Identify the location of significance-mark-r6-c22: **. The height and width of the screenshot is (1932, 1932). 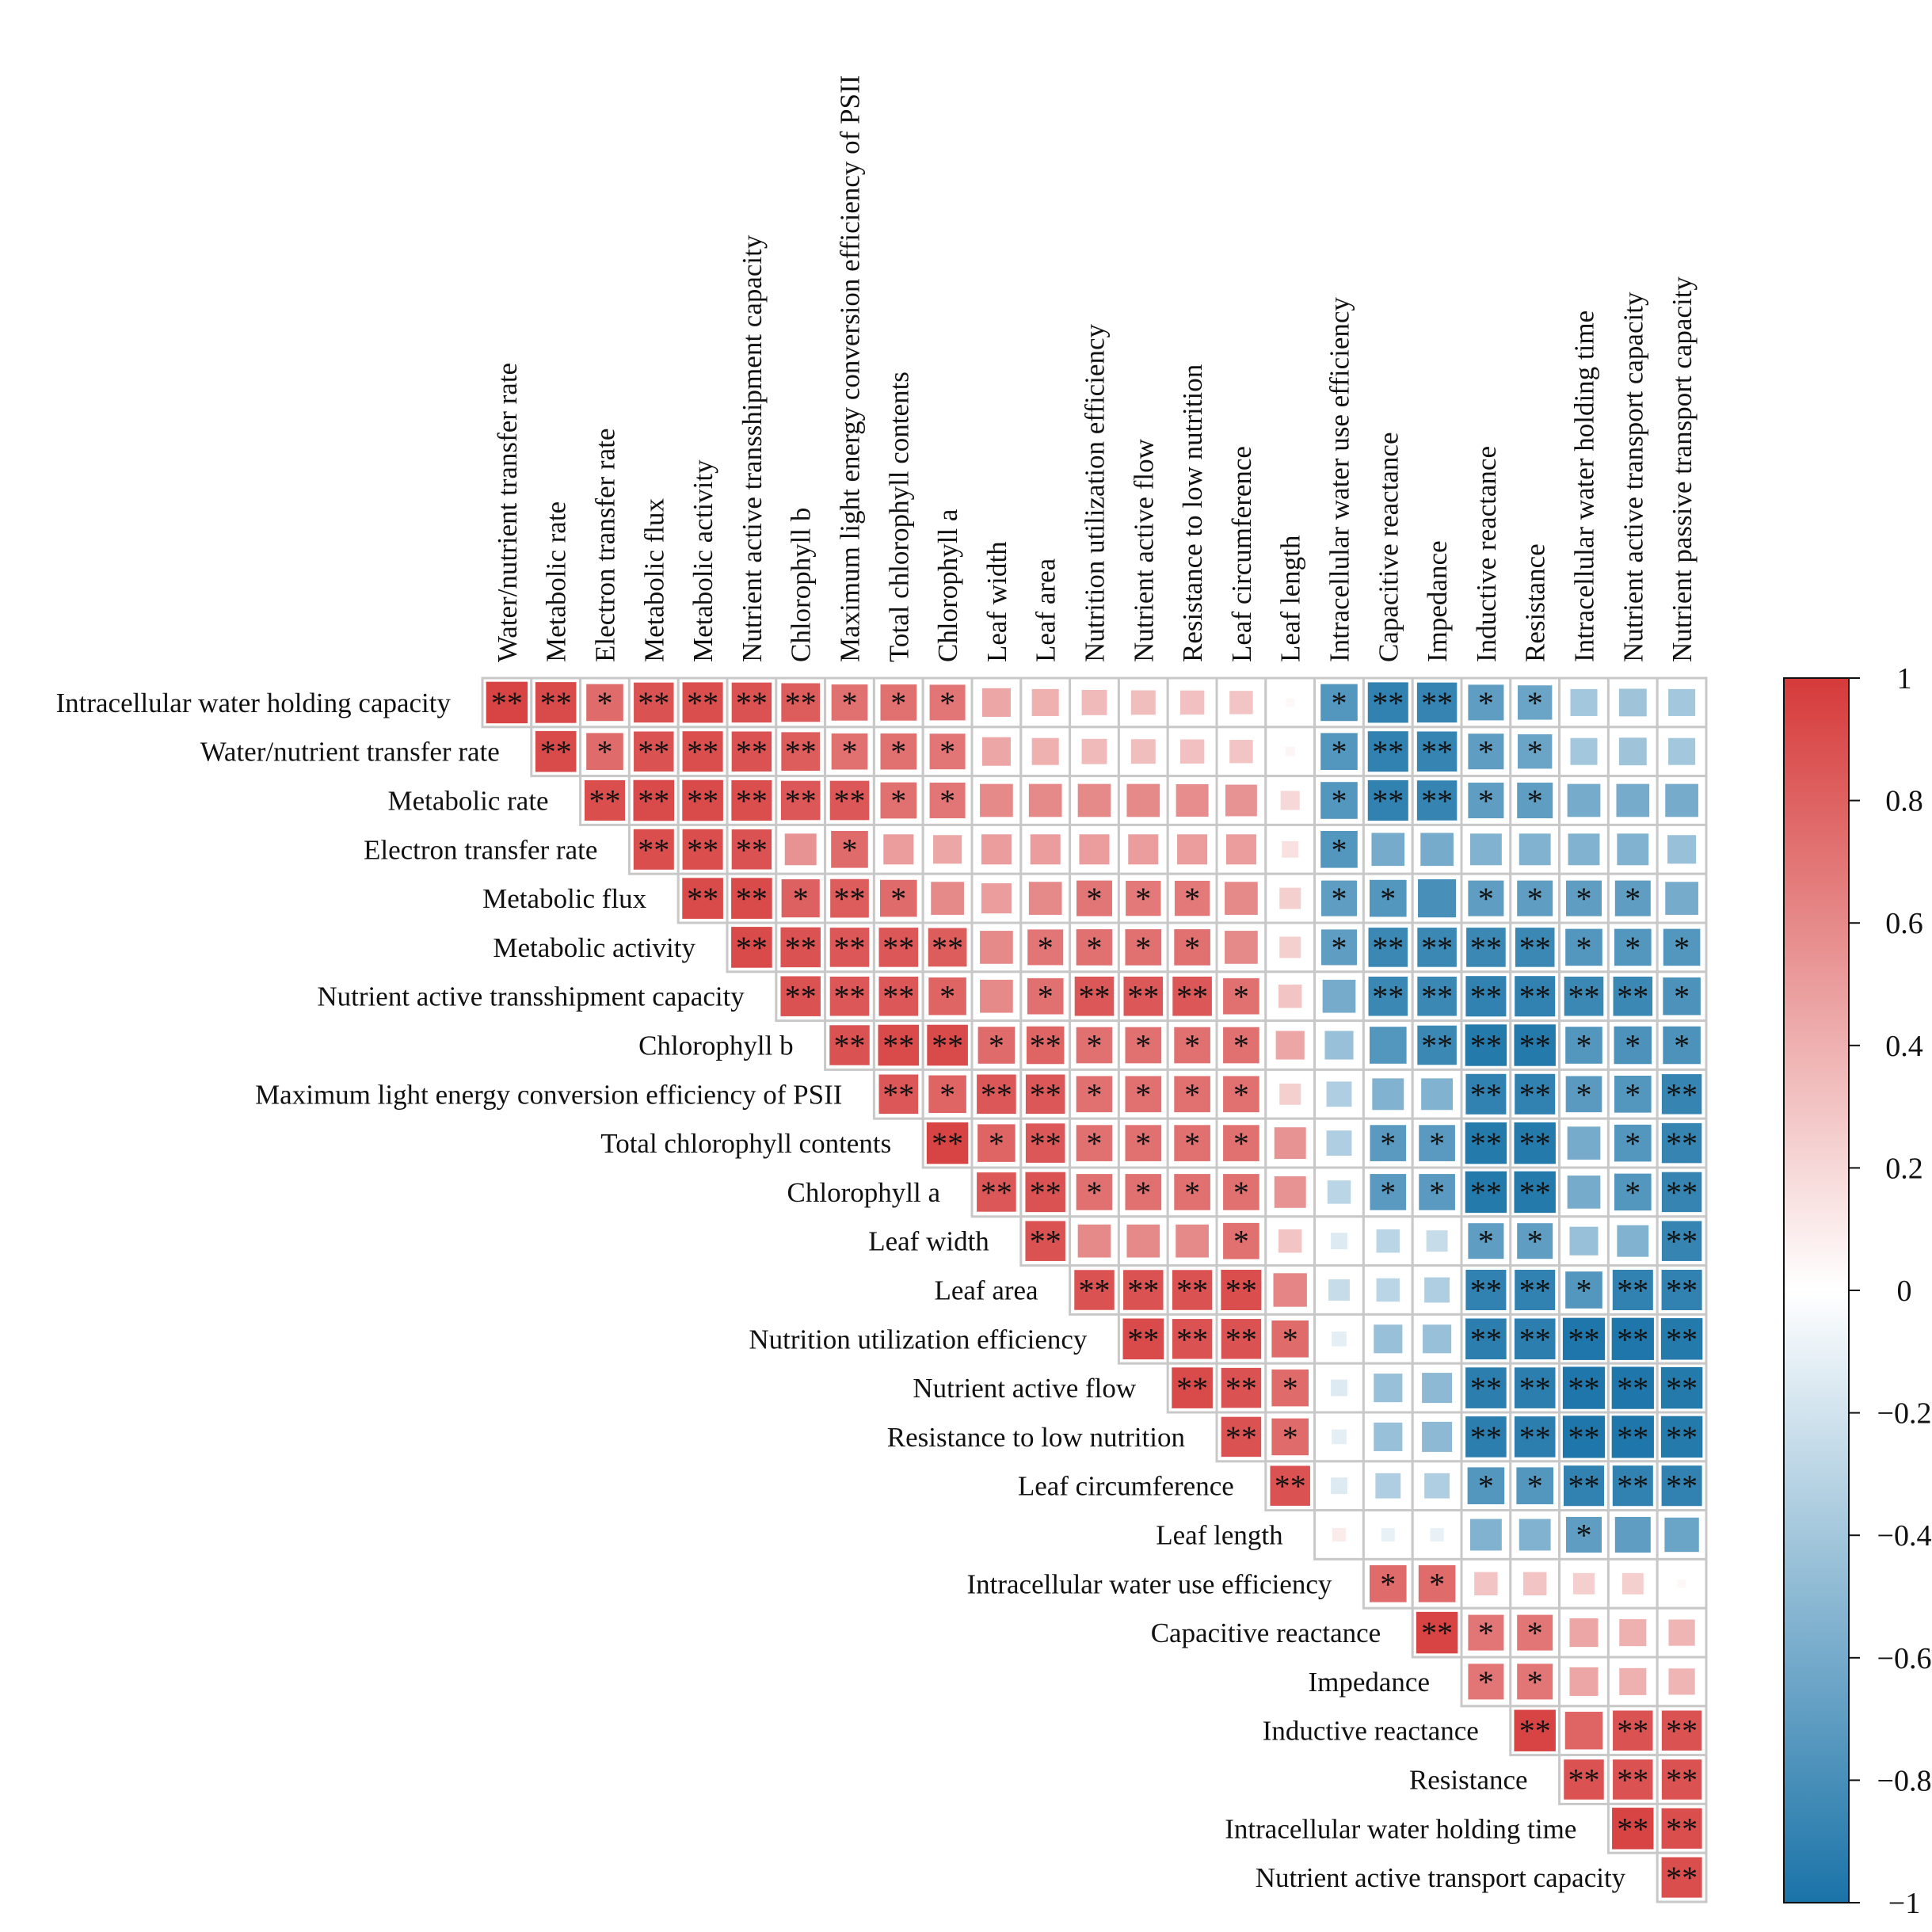
(1584, 997).